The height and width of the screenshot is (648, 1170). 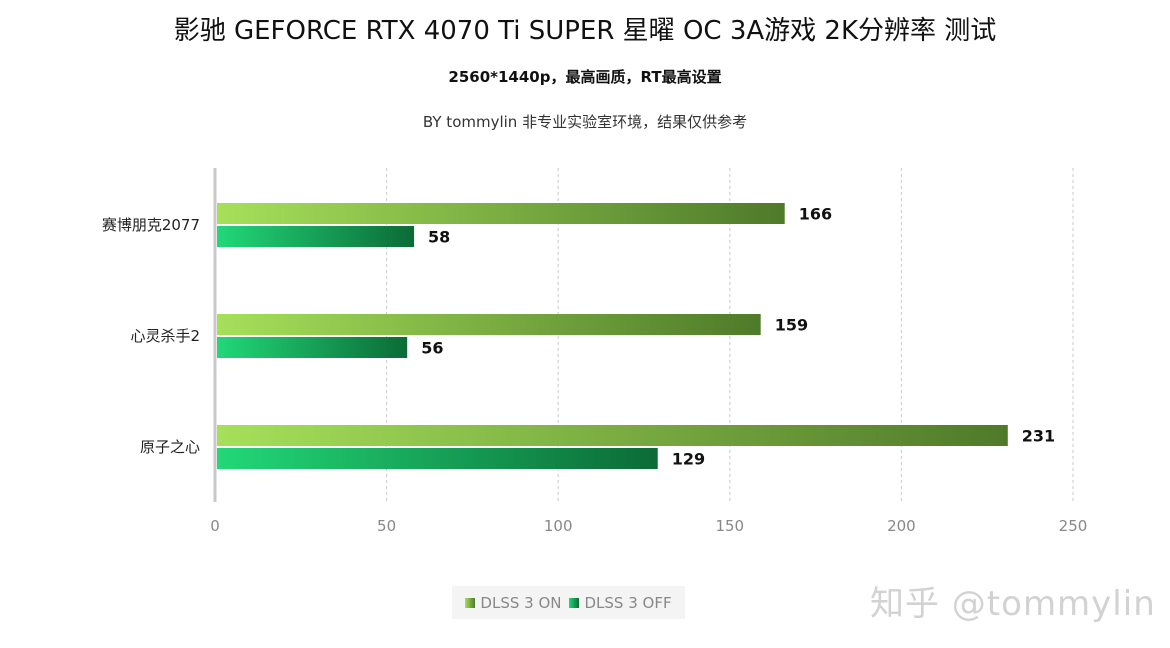 I want to click on watermark: 知乎 @tommylin, so click(x=1013, y=604).